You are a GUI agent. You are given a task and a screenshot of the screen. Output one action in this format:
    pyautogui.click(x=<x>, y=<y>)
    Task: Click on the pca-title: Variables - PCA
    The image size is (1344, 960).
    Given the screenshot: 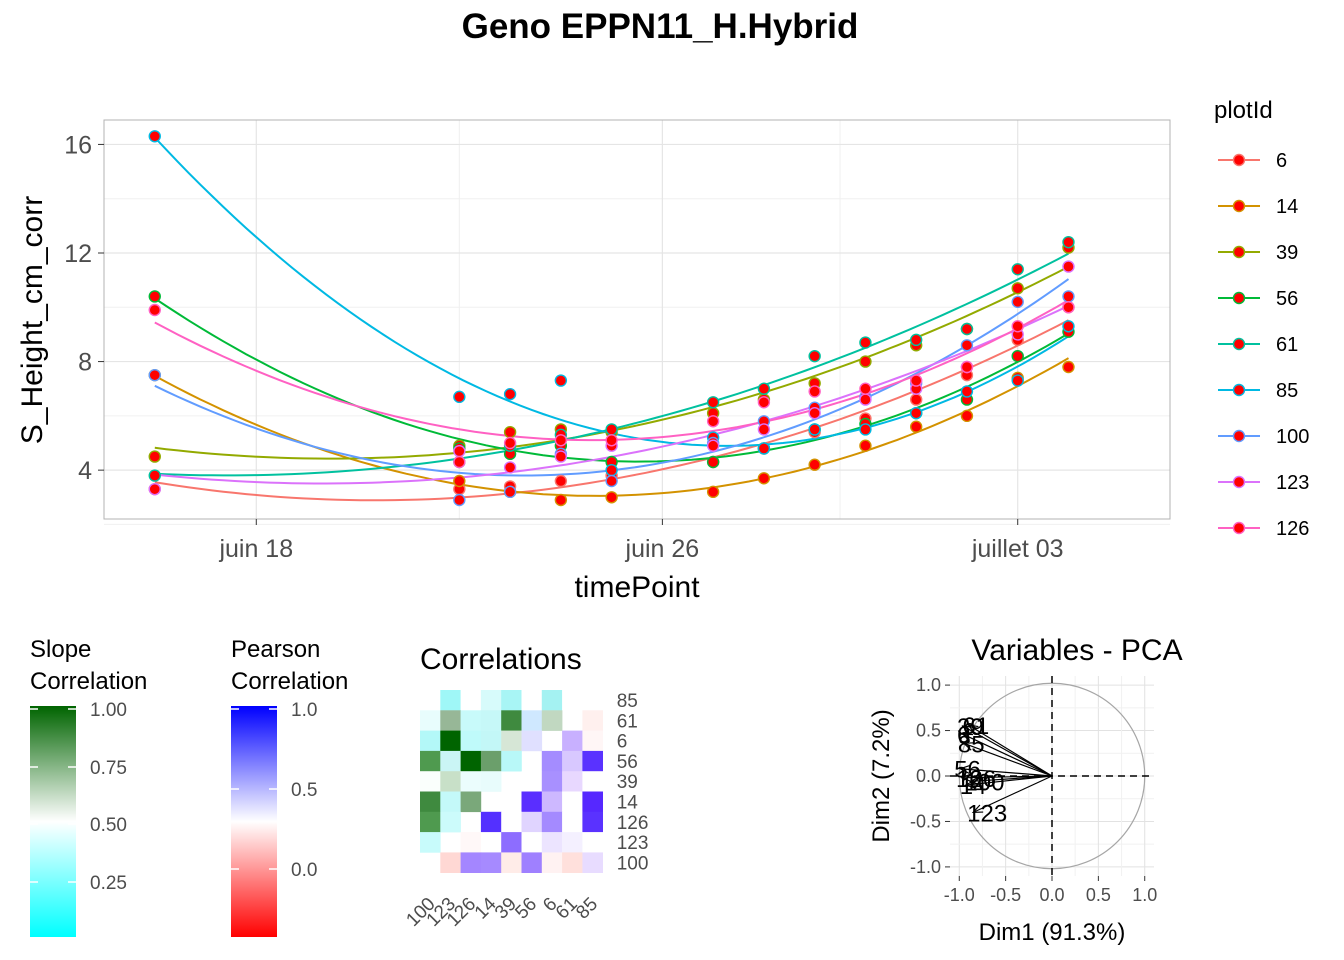 What is the action you would take?
    pyautogui.click(x=1076, y=650)
    